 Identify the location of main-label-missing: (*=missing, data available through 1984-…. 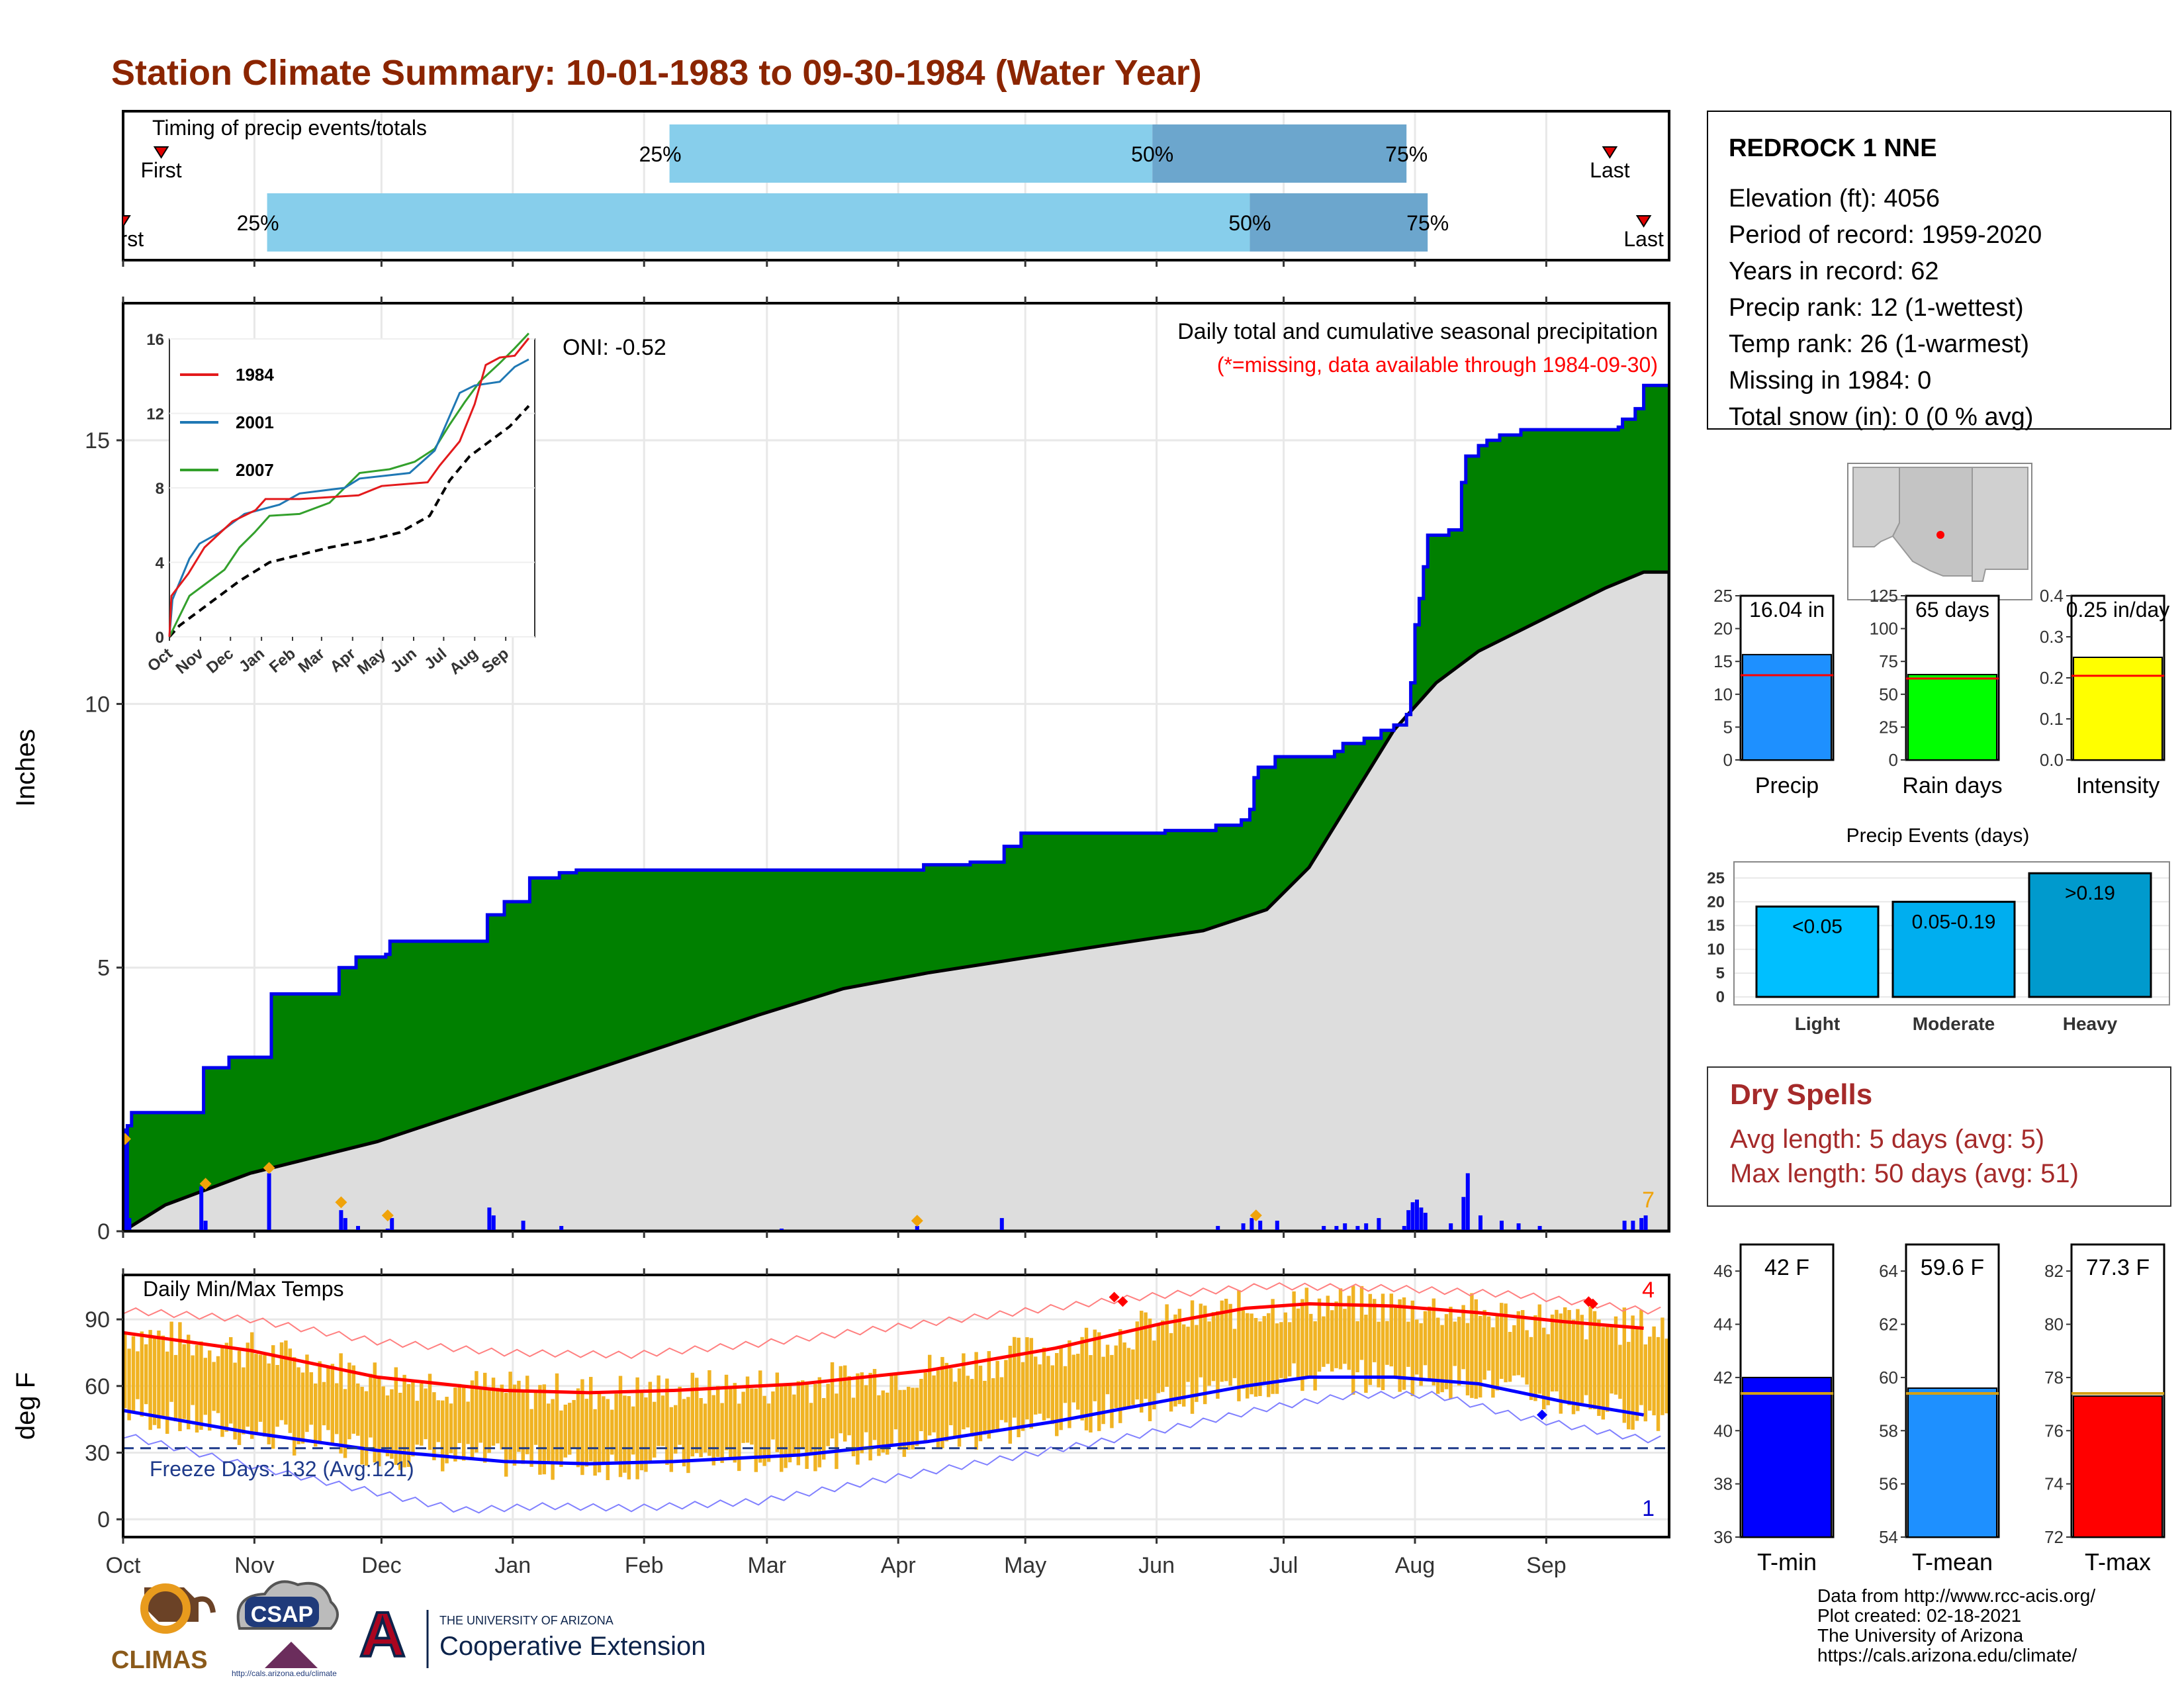
(1437, 365).